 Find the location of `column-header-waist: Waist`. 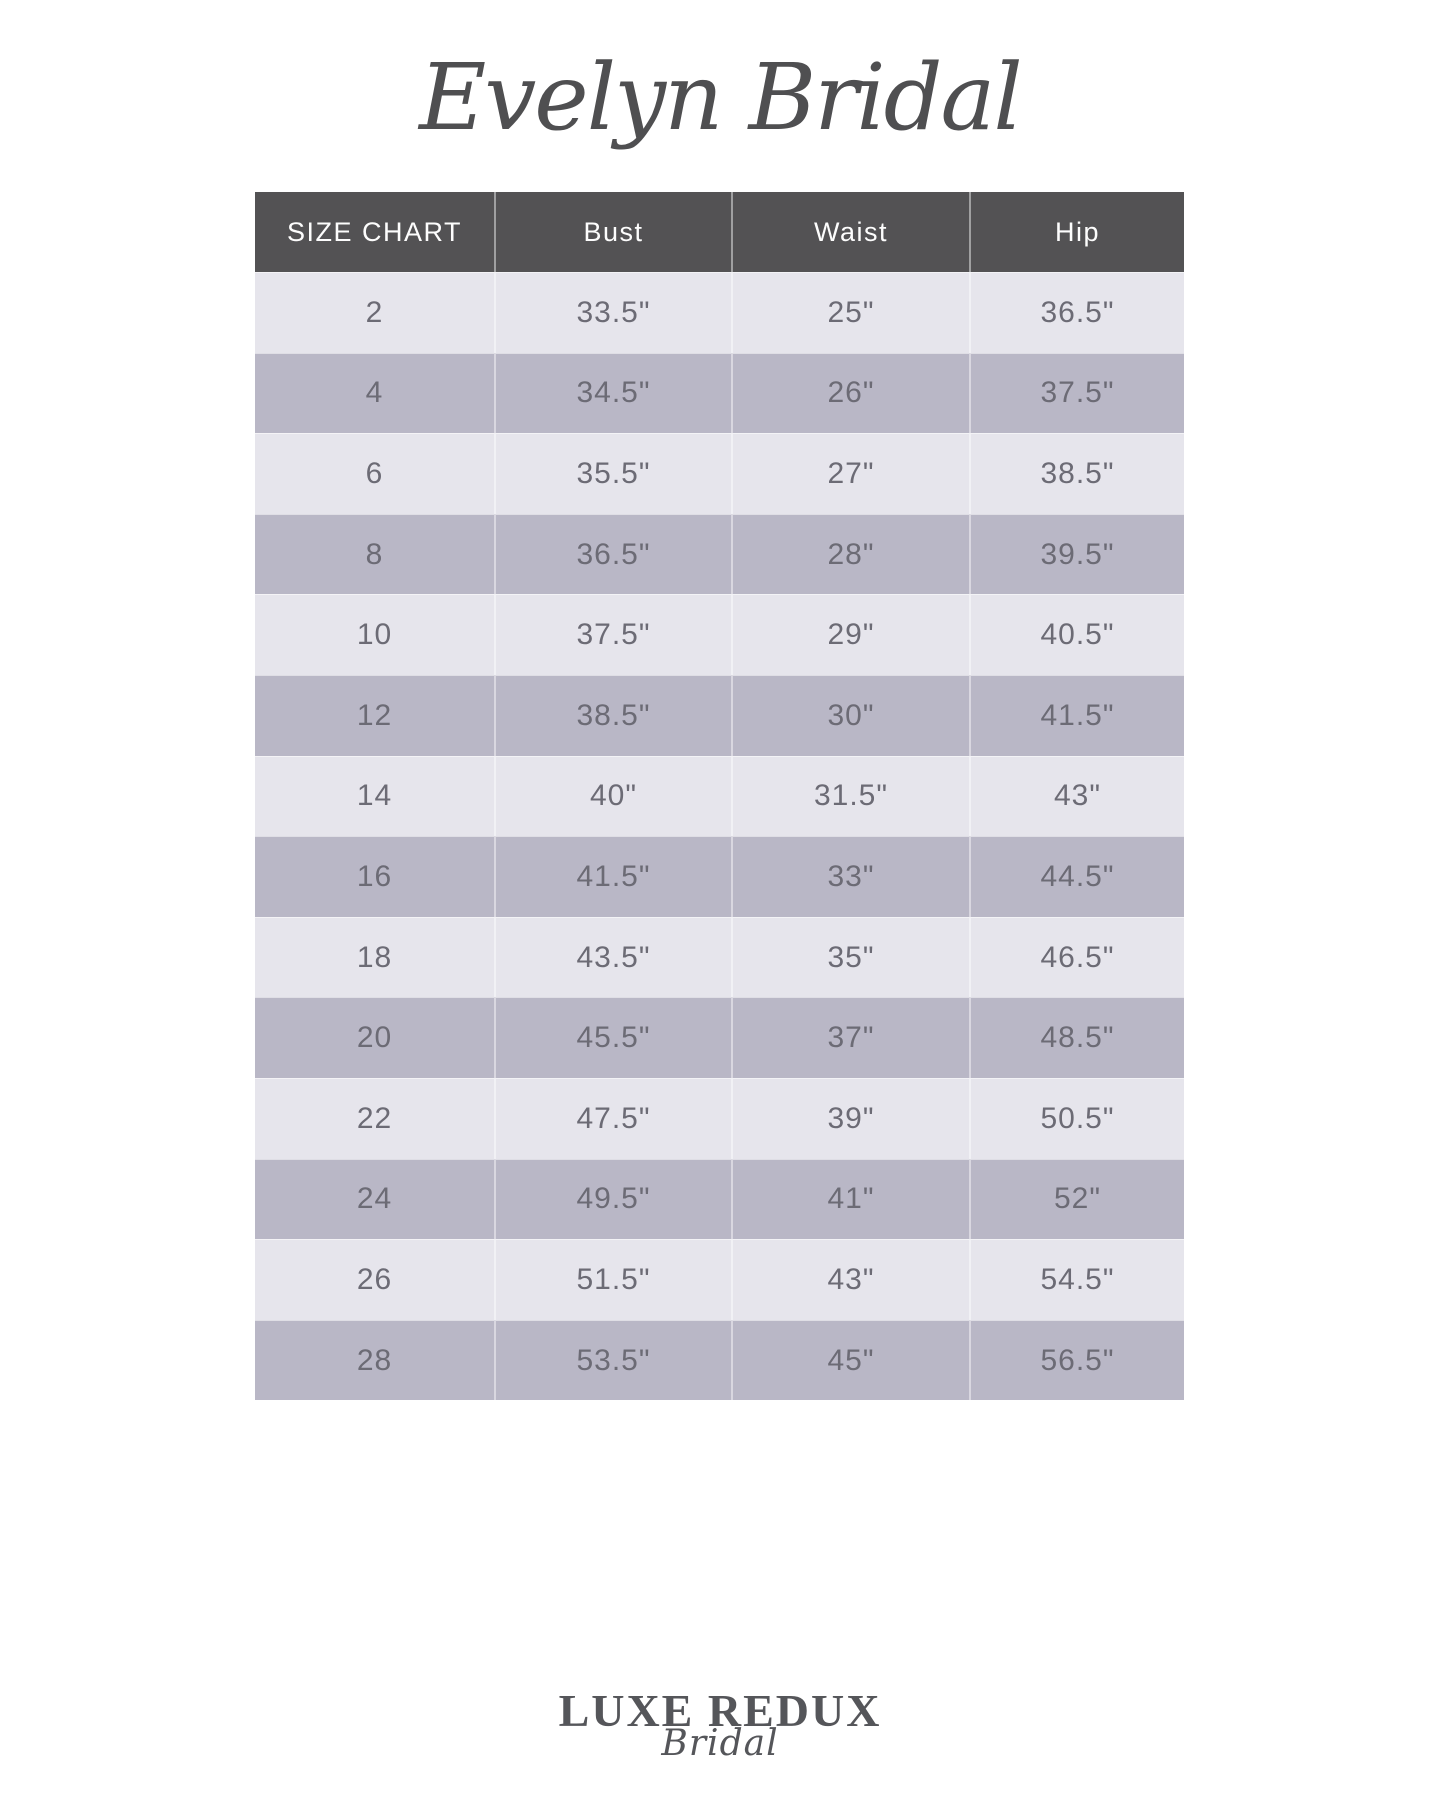

column-header-waist: Waist is located at coordinates (850, 232).